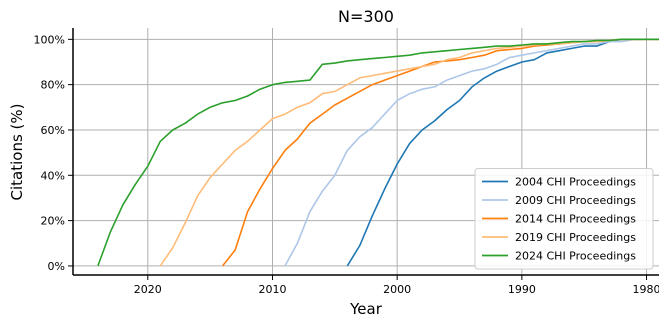 This screenshot has height=320, width=659. I want to click on x-axis-label: Year, so click(366, 309).